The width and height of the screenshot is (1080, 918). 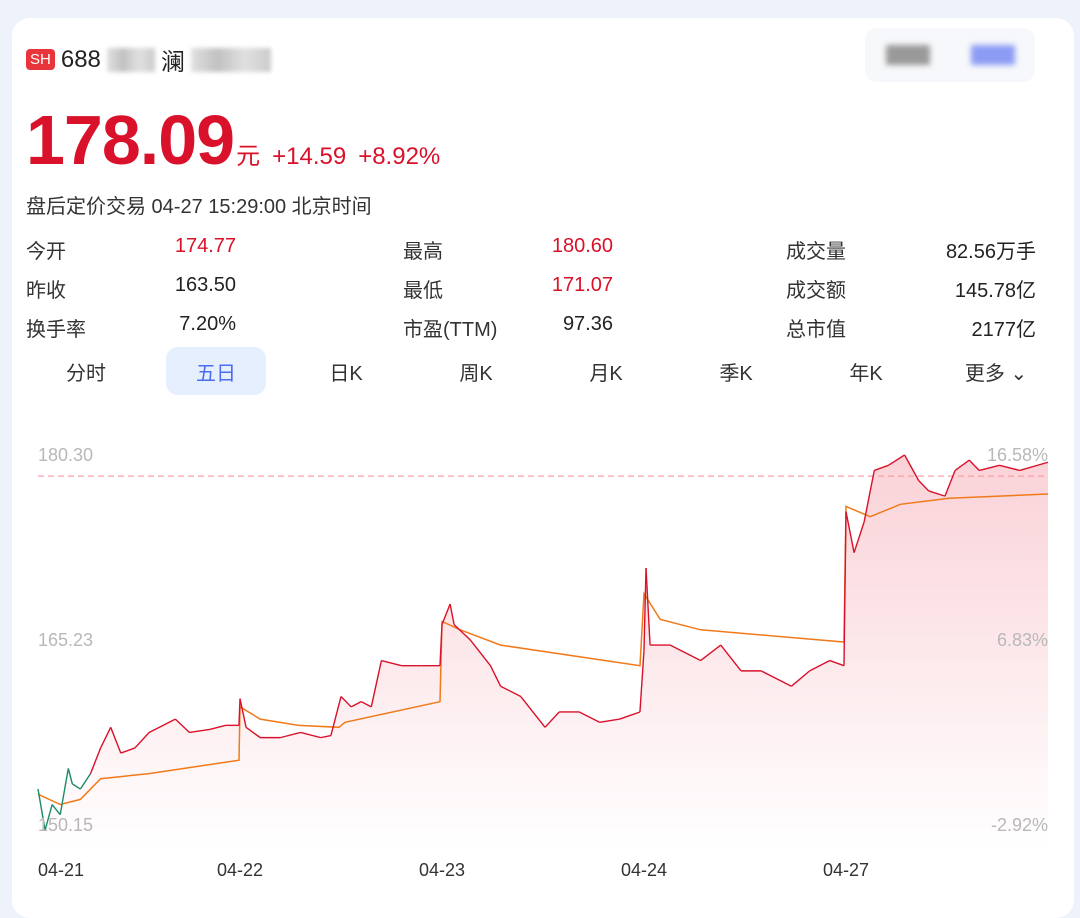 What do you see at coordinates (172, 62) in the screenshot?
I see `stock-name: 澜` at bounding box center [172, 62].